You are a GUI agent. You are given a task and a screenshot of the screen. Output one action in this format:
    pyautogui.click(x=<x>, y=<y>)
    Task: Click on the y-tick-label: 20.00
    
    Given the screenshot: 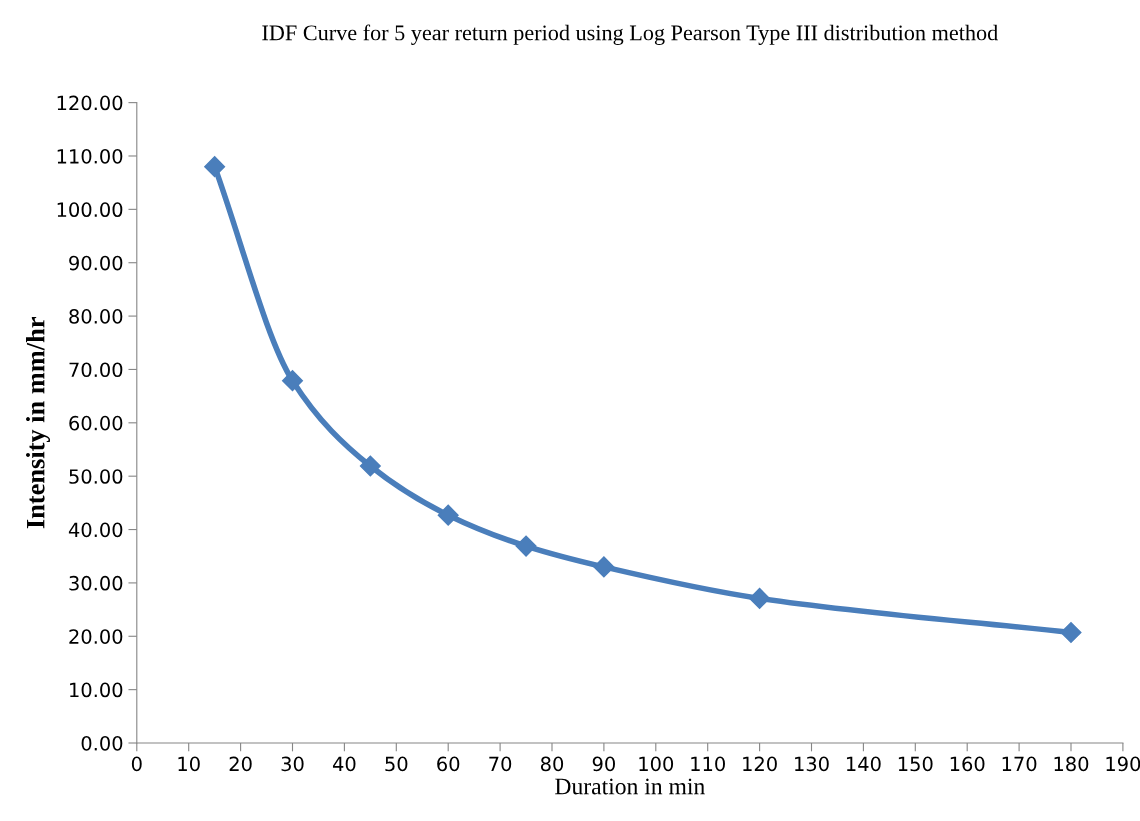 What is the action you would take?
    pyautogui.click(x=96, y=636)
    